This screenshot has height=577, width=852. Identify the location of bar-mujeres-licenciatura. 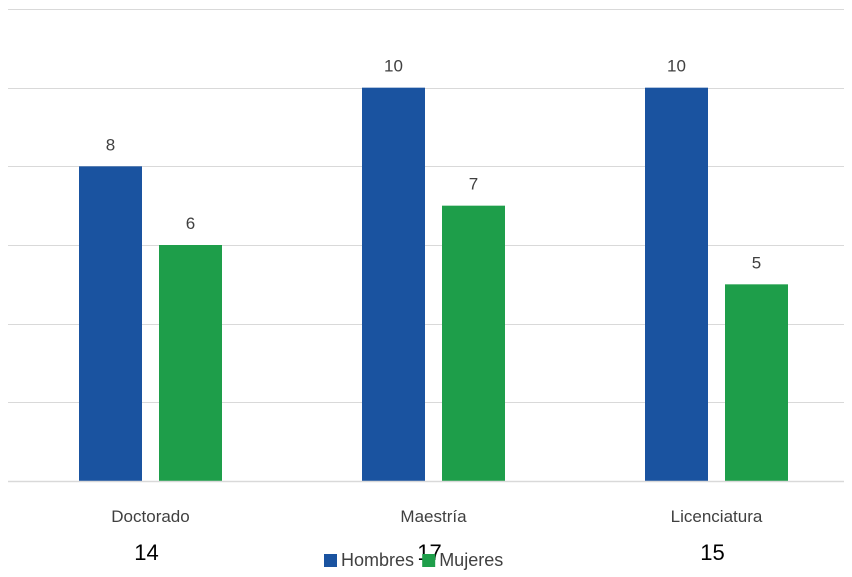
(756, 382).